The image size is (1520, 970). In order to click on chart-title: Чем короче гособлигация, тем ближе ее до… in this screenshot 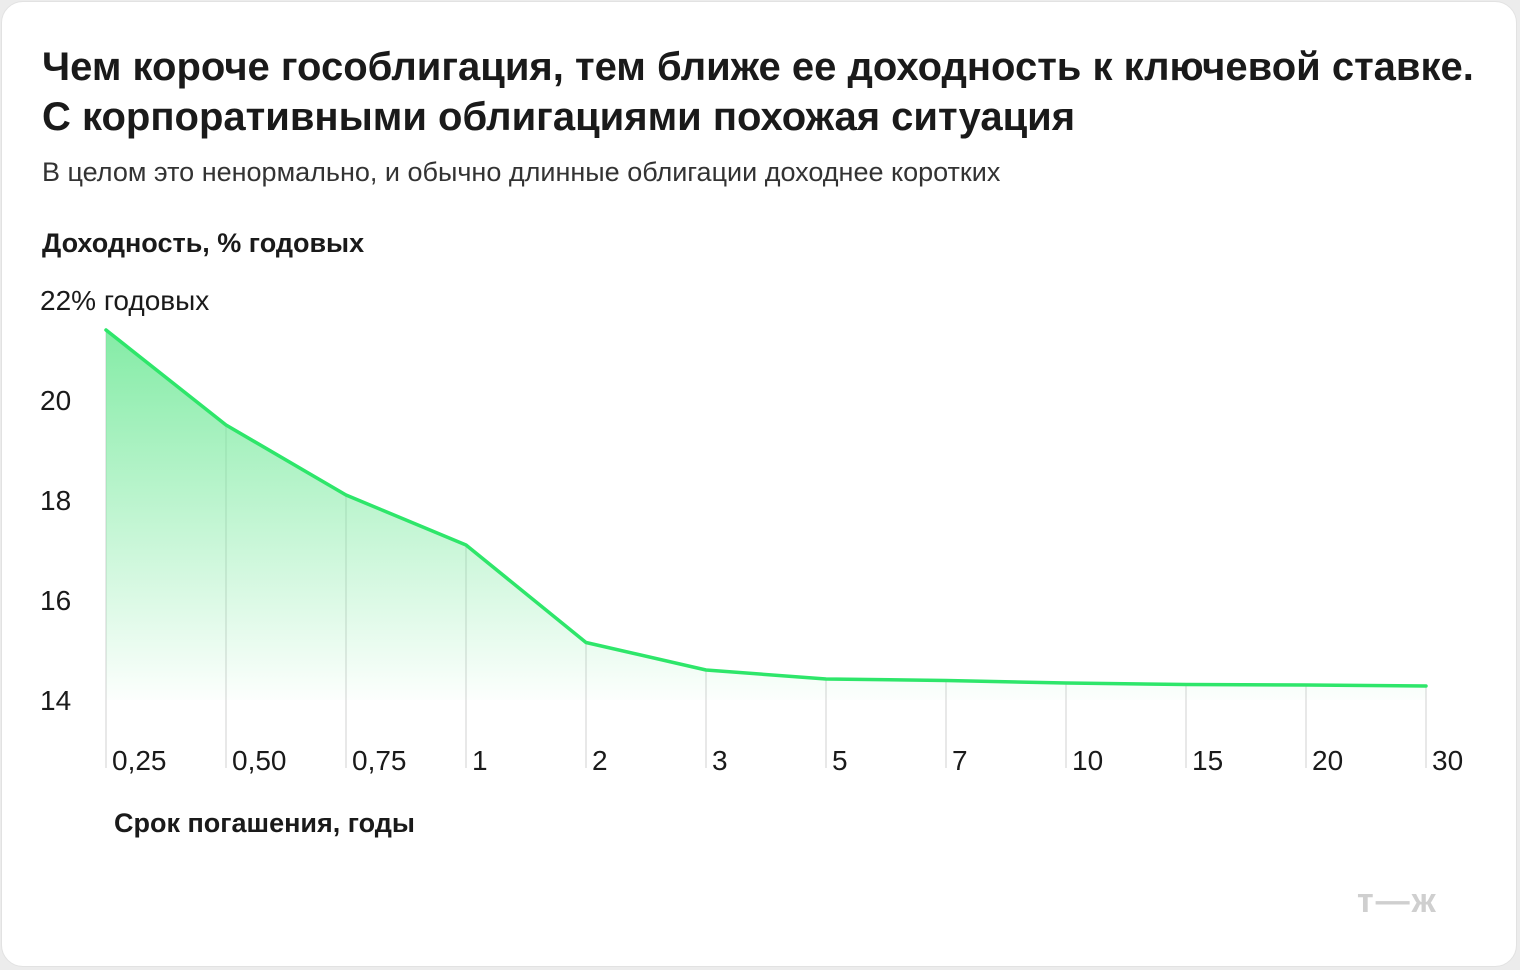, I will do `click(758, 92)`.